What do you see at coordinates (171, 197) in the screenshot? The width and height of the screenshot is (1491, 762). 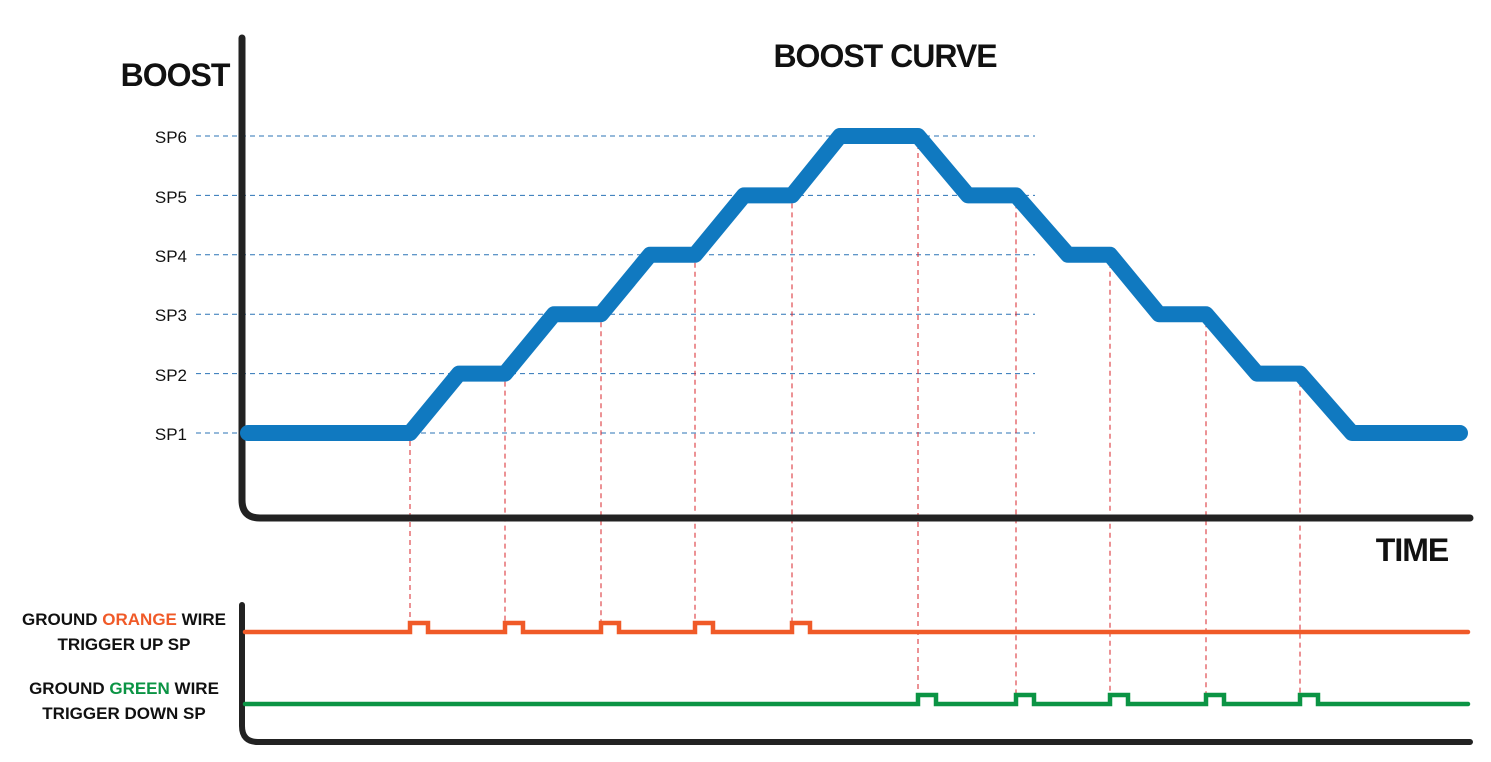 I see `setpoint-label: SP5` at bounding box center [171, 197].